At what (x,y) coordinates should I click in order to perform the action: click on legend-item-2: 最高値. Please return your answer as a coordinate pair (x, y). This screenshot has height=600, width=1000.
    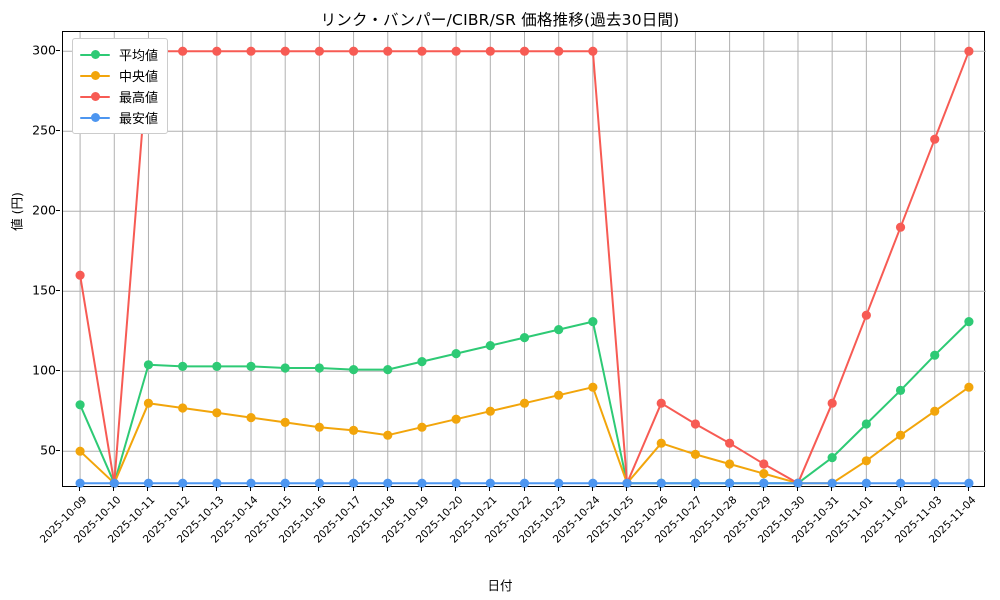
    Looking at the image, I should click on (119, 96).